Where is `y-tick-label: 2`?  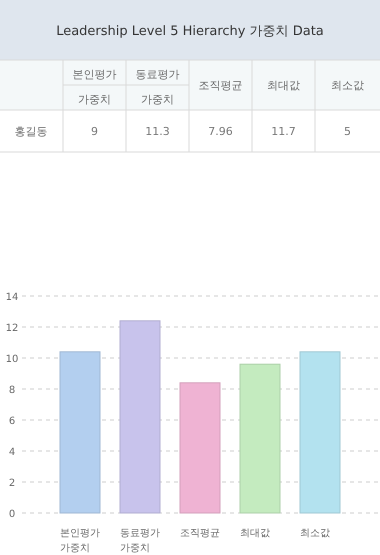
y-tick-label: 2 is located at coordinates (12, 483).